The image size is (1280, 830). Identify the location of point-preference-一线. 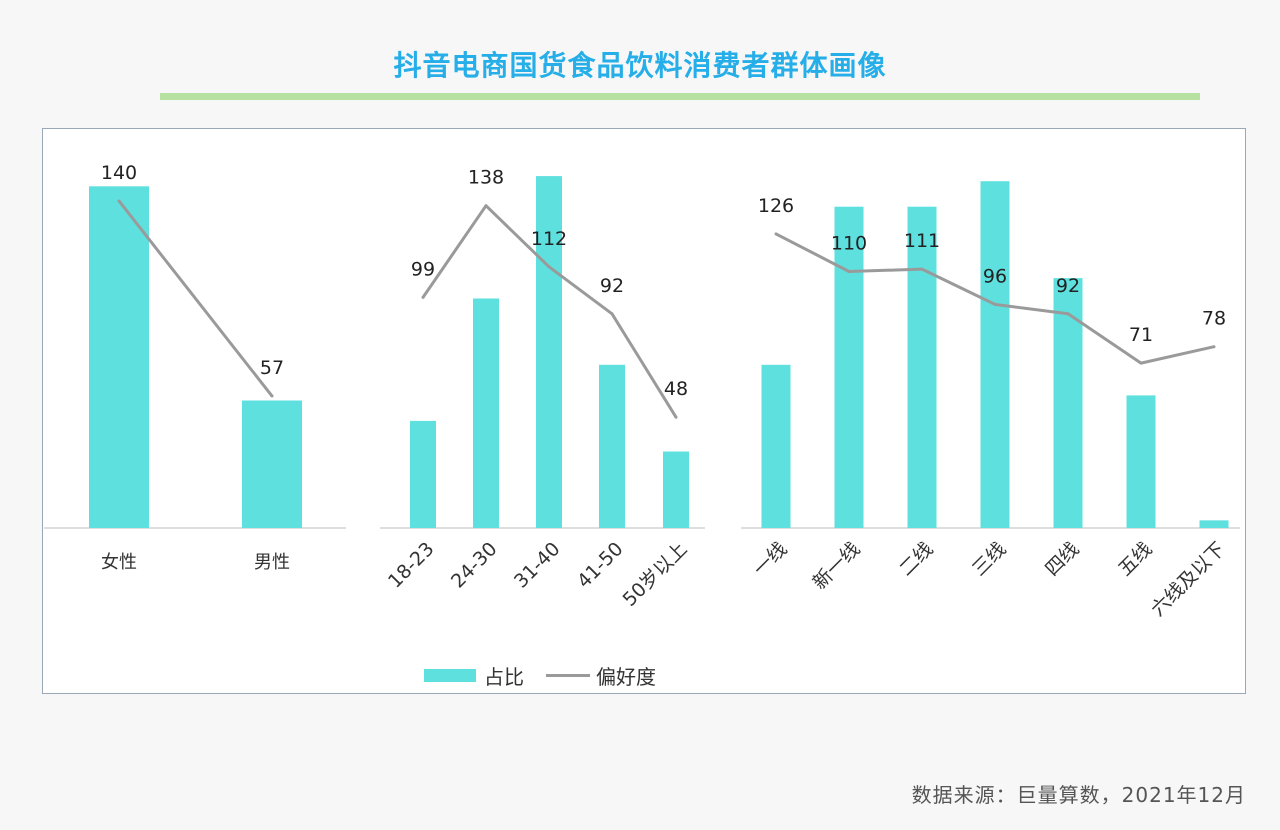
(776, 234).